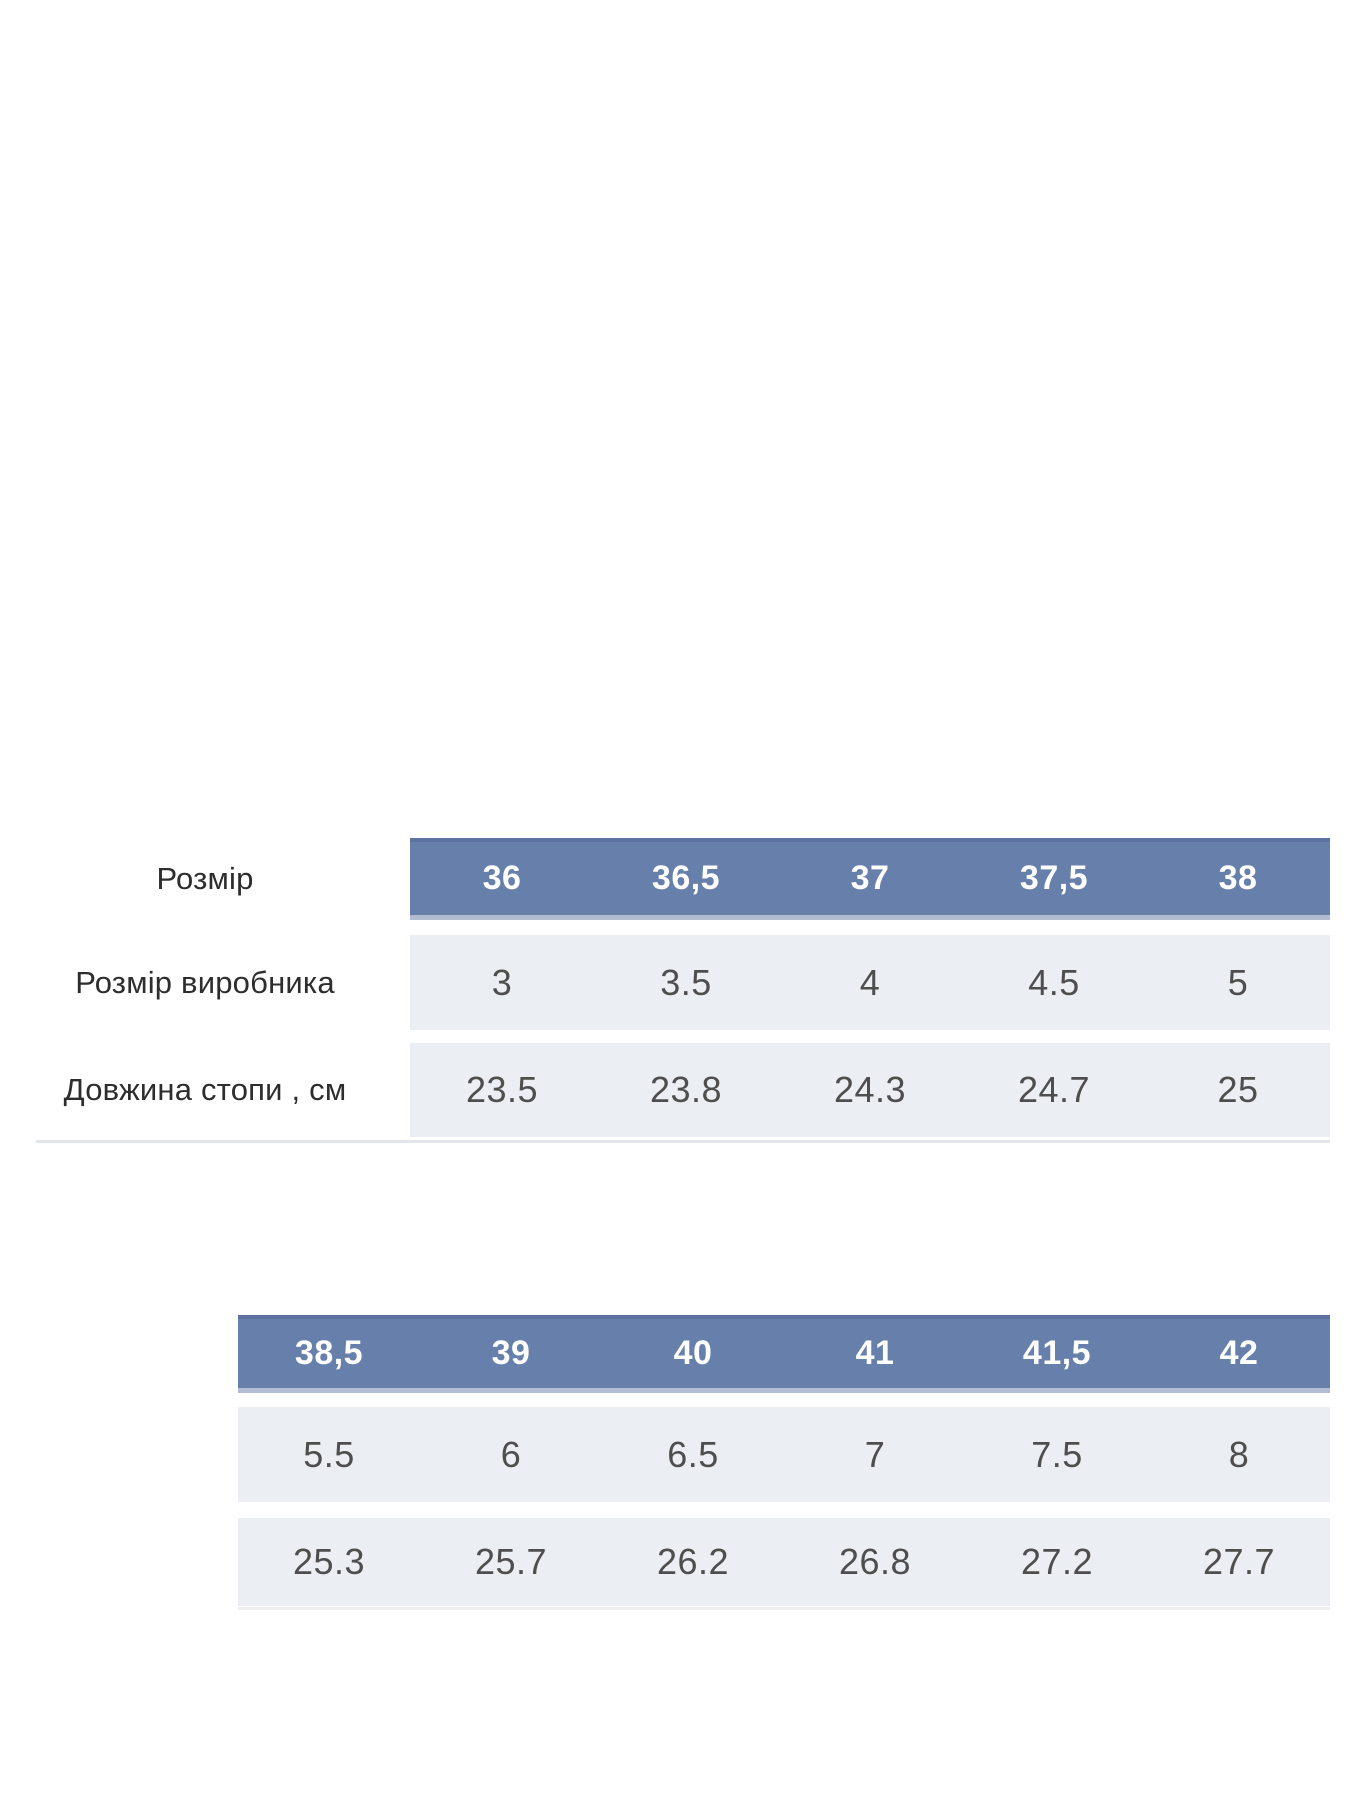 This screenshot has height=1800, width=1350. I want to click on size-table-2-manufacturer-row: 5.5 6 6.5 7 7.5 8, so click(784, 1454).